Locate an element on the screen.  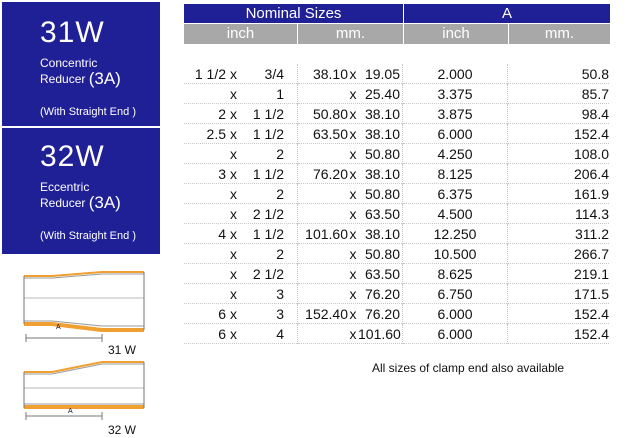
mm-to: 101.60 is located at coordinates (379, 333).